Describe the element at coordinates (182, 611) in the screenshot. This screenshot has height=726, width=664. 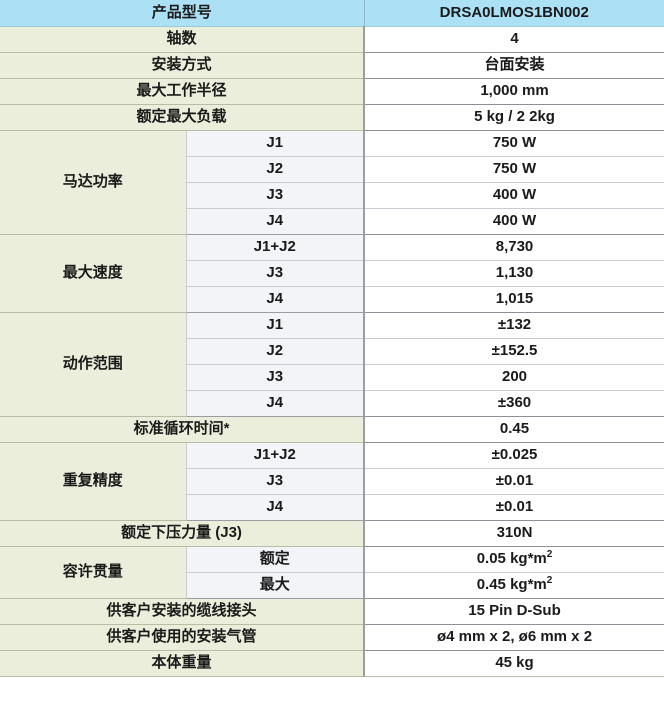
I see `row-label: 供客户安装的缆线接头` at that location.